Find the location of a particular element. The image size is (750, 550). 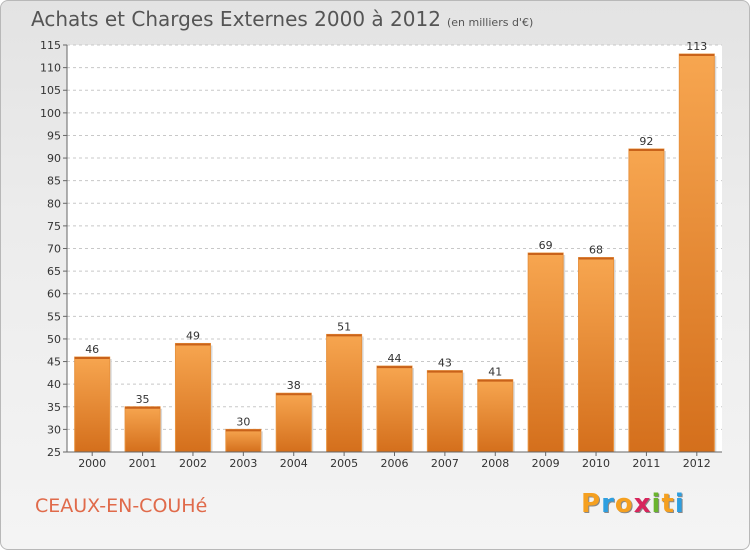

proxiti-logo: Proxiti is located at coordinates (633, 504).